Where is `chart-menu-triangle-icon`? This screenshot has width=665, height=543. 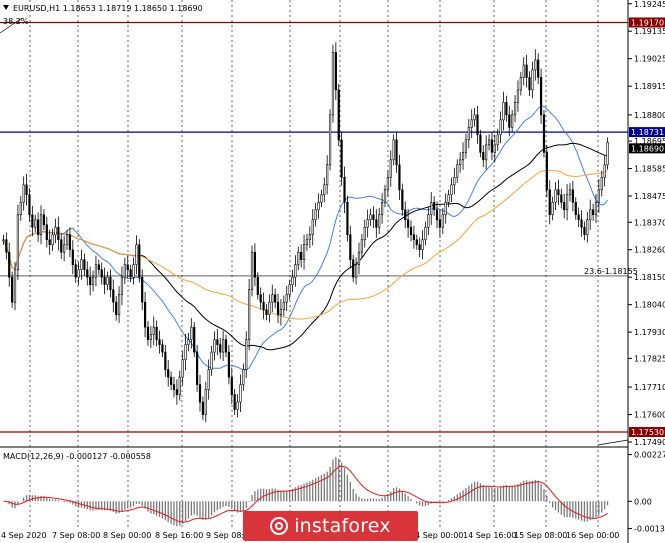 chart-menu-triangle-icon is located at coordinates (6, 7).